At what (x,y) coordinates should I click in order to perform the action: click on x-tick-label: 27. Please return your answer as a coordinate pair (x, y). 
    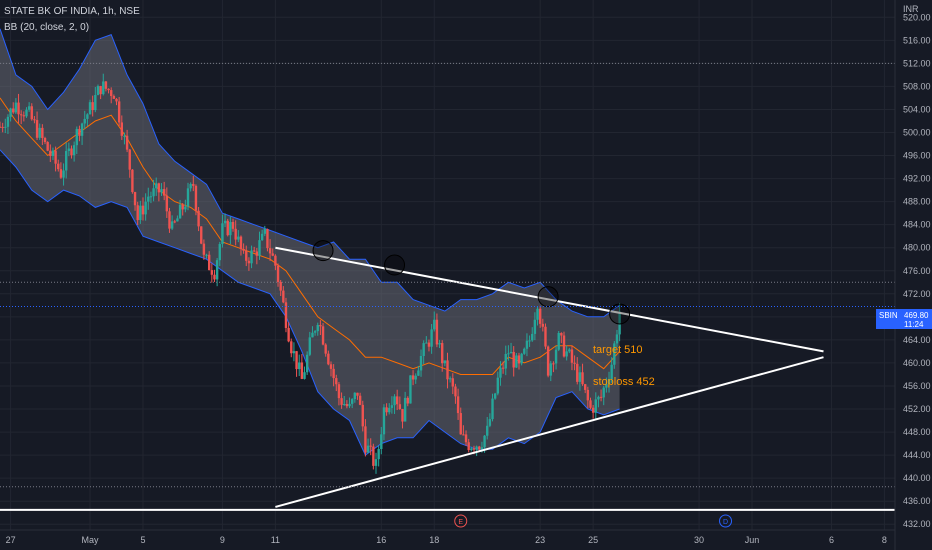
    Looking at the image, I should click on (11, 540).